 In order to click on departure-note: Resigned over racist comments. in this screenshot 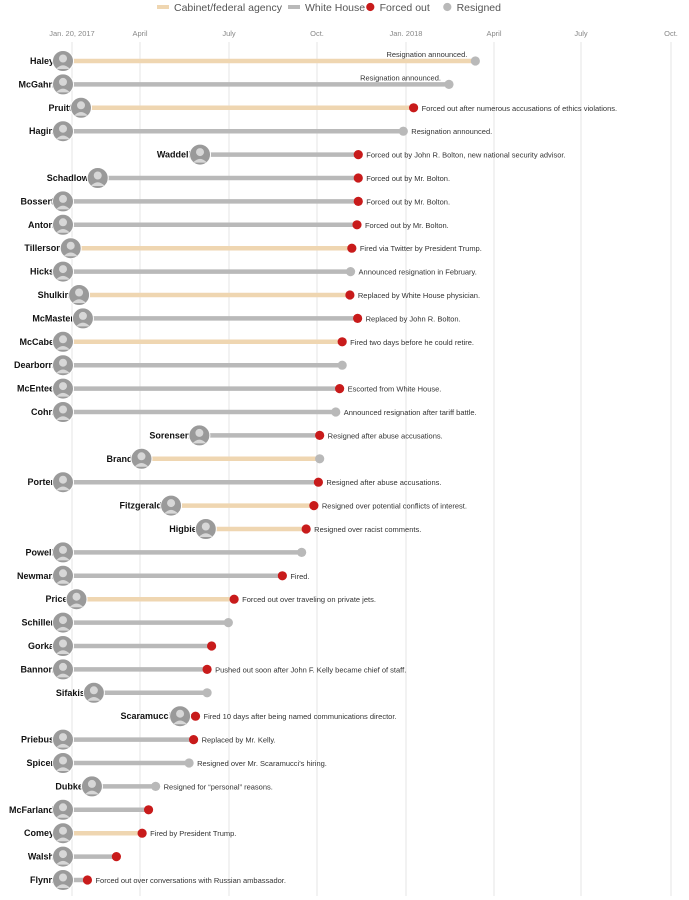, I will do `click(367, 529)`.